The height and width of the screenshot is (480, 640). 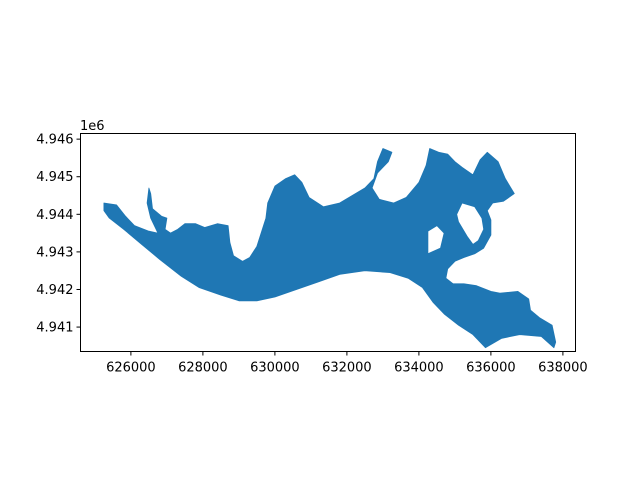 I want to click on y-tick-label: 4.942, so click(x=54, y=290).